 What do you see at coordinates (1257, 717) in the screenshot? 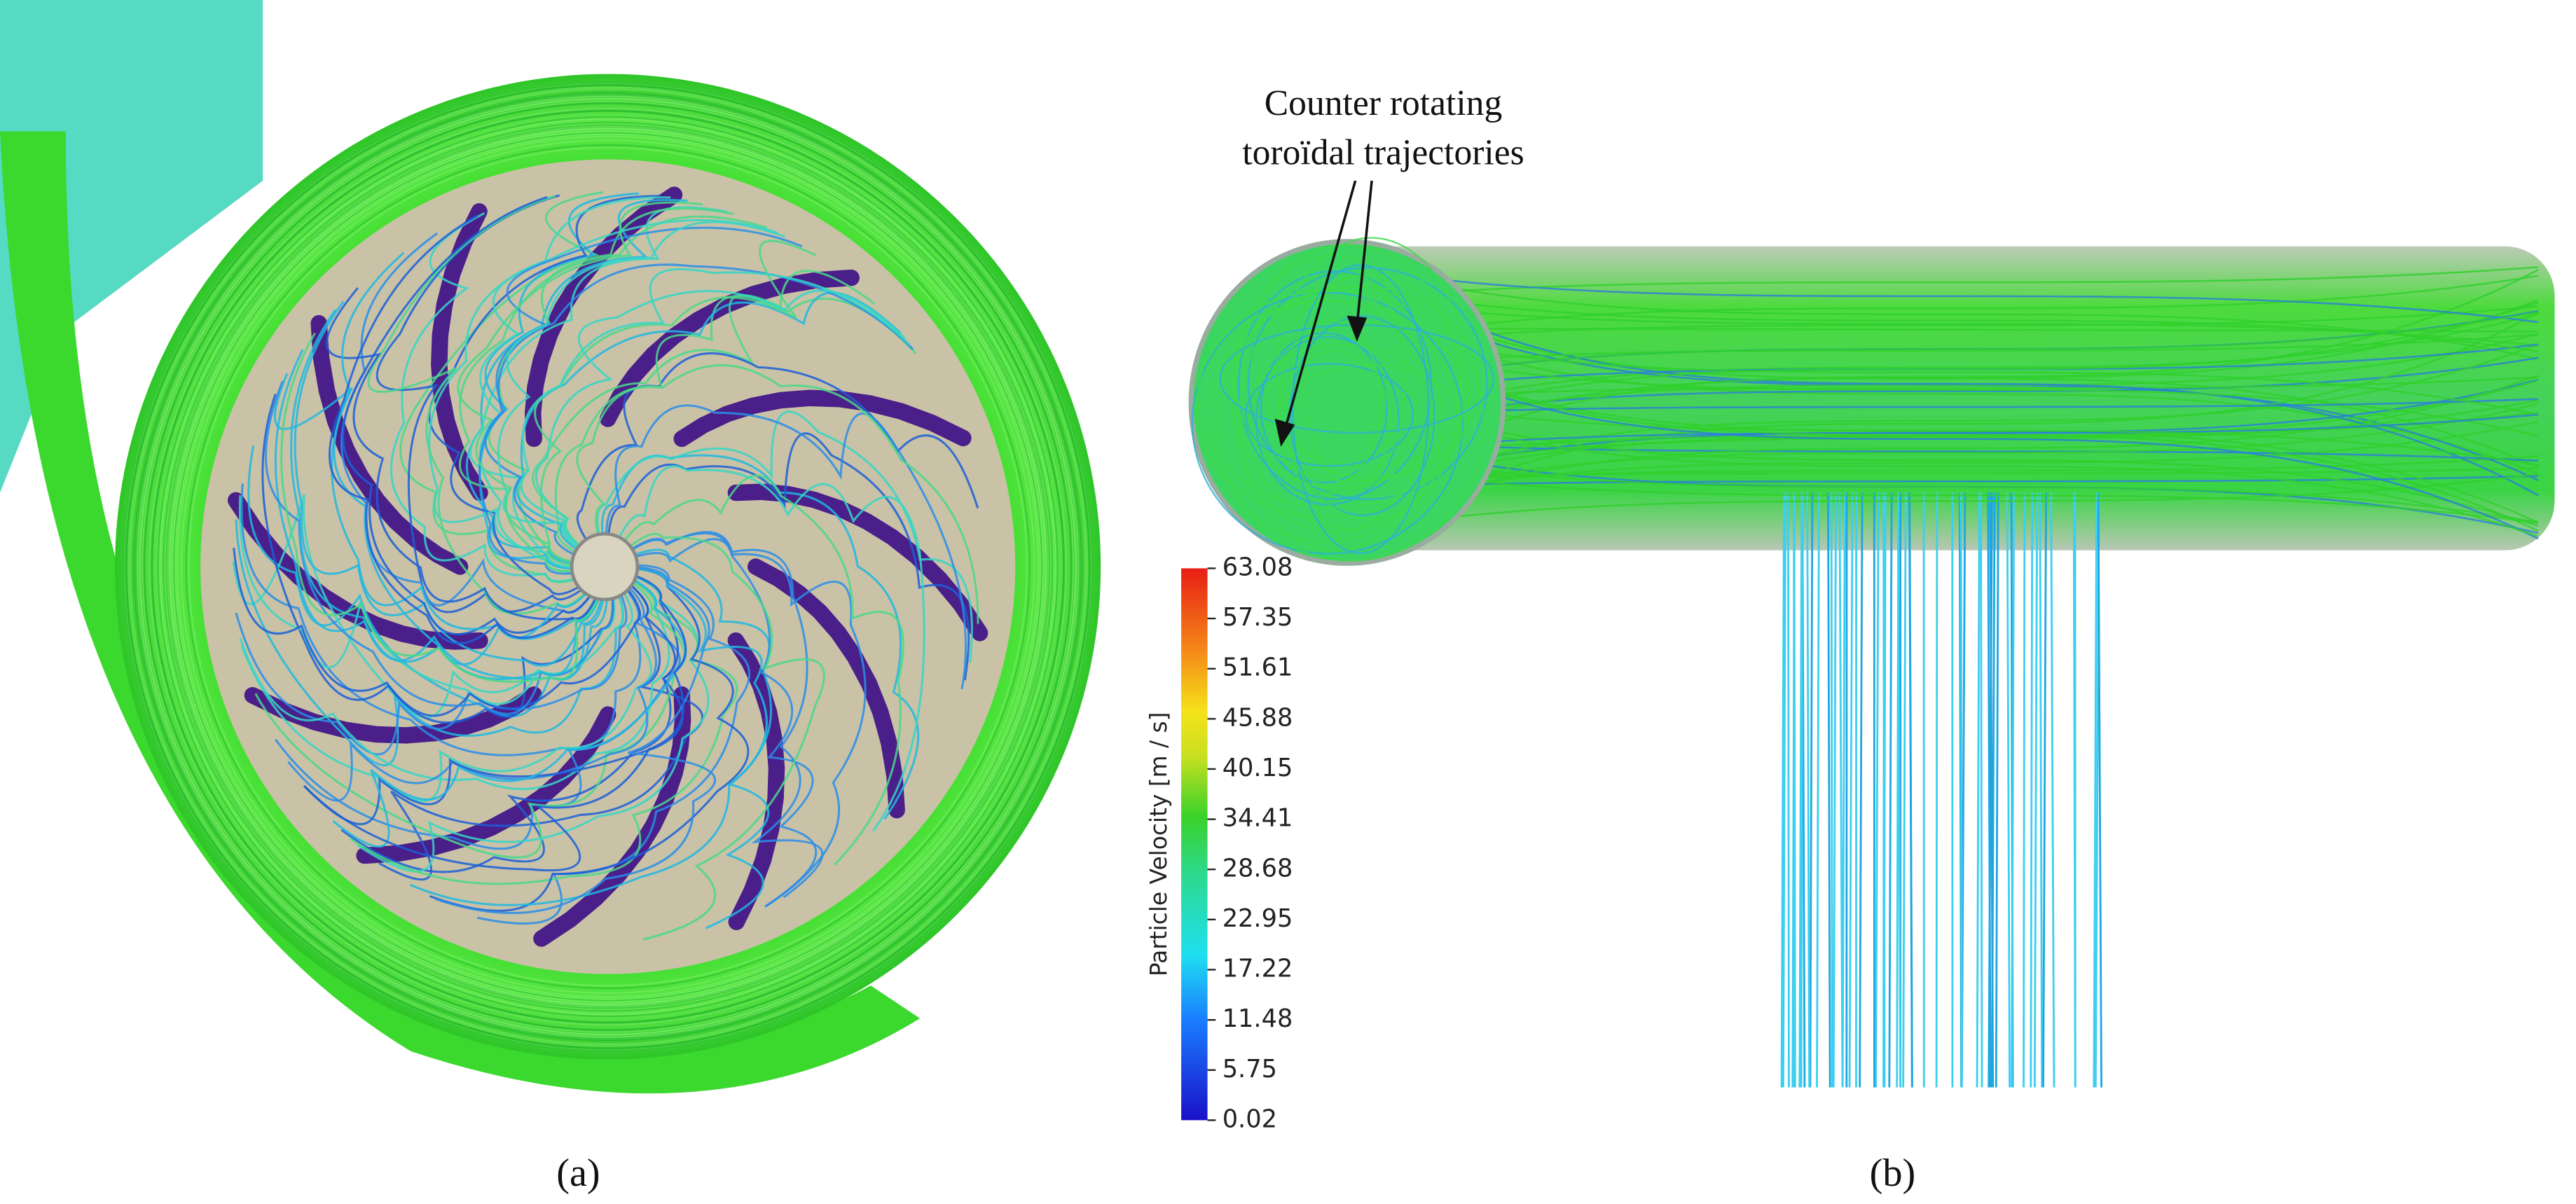
I see `colorbar-tick-label: 45.88` at bounding box center [1257, 717].